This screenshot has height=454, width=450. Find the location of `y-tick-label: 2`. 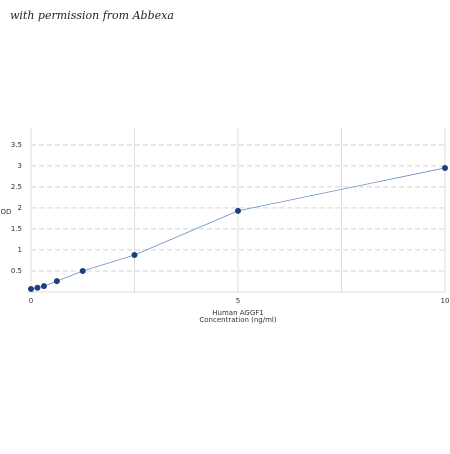

y-tick-label: 2 is located at coordinates (20, 208).